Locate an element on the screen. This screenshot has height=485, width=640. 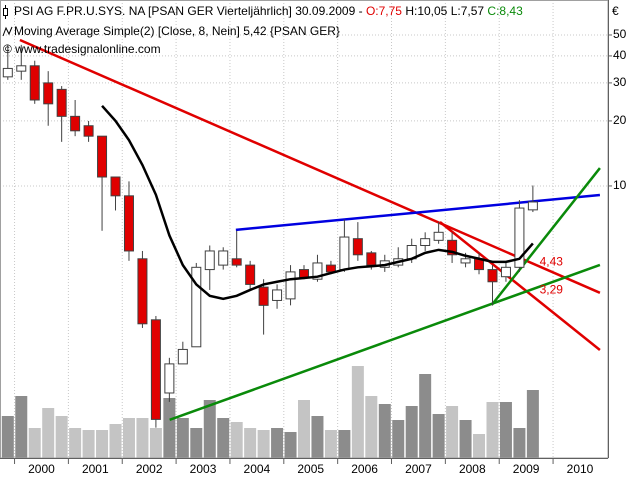
y-axis-label: € is located at coordinates (615, 11).